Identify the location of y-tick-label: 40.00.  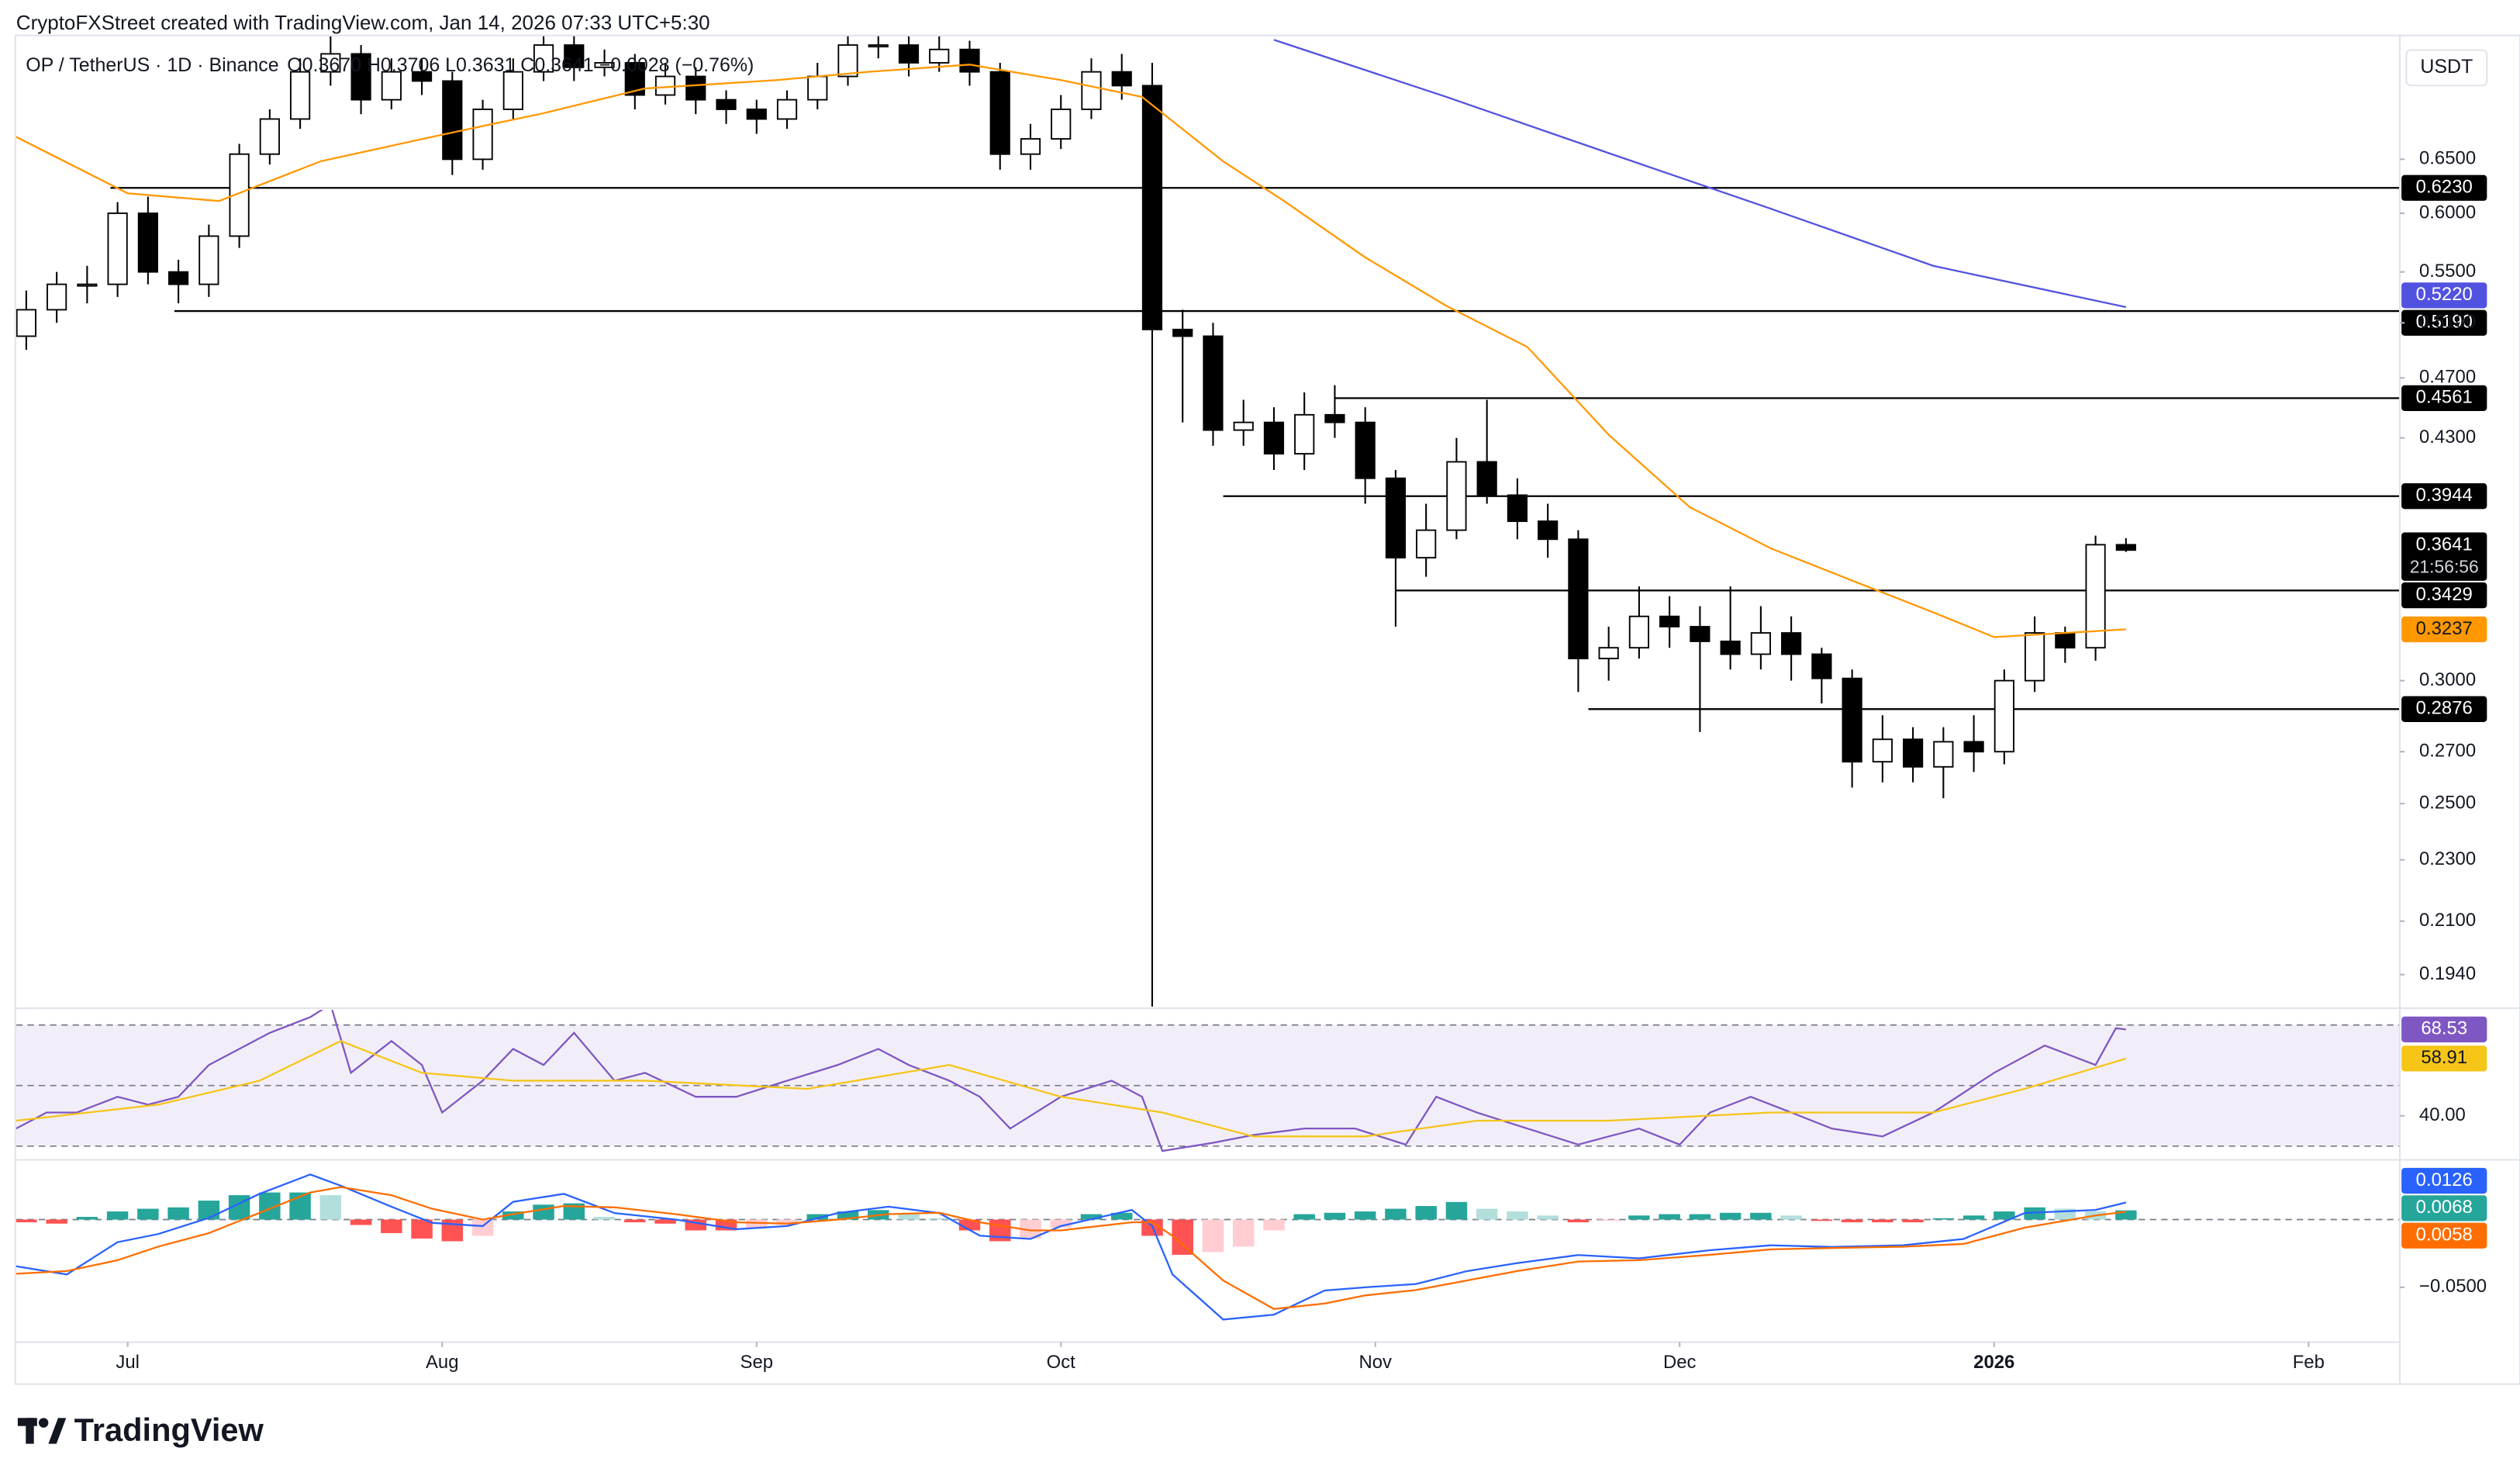
(2442, 1114).